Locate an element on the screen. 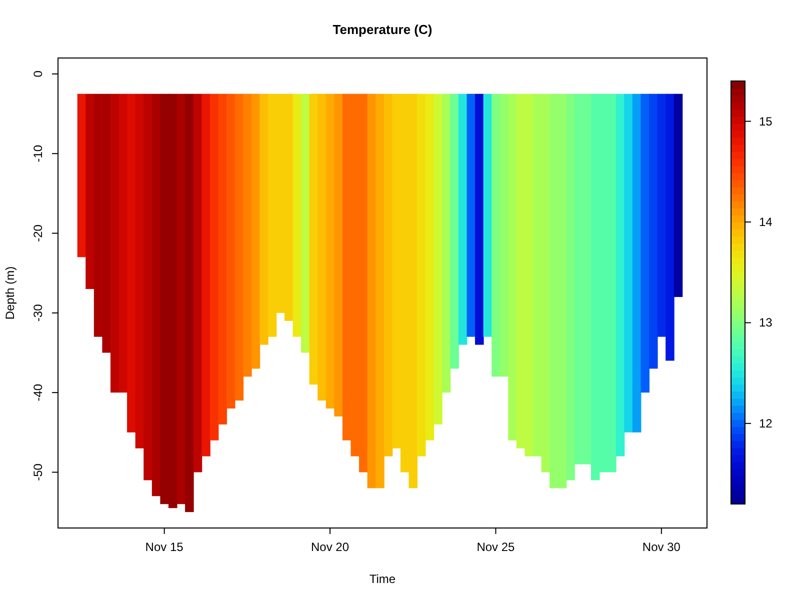 Image resolution: width=800 pixels, height=600 pixels. x-tick-label: Nov 30 is located at coordinates (661, 547).